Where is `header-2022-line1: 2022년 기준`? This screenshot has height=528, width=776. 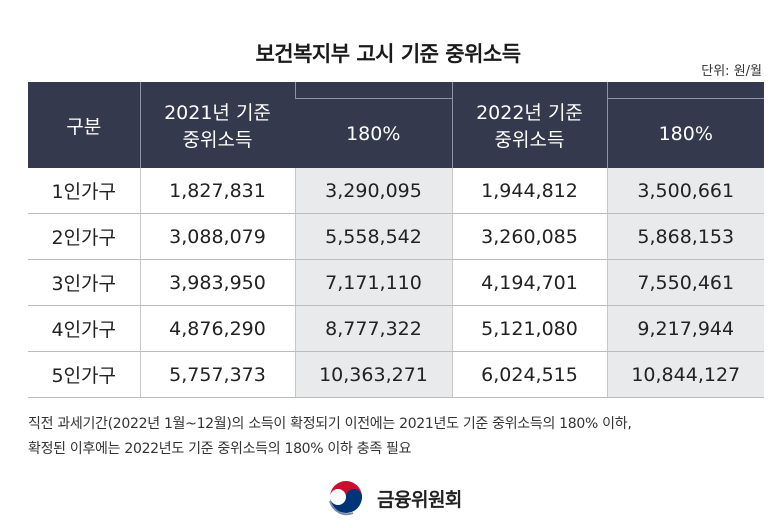 header-2022-line1: 2022년 기준 is located at coordinates (529, 113).